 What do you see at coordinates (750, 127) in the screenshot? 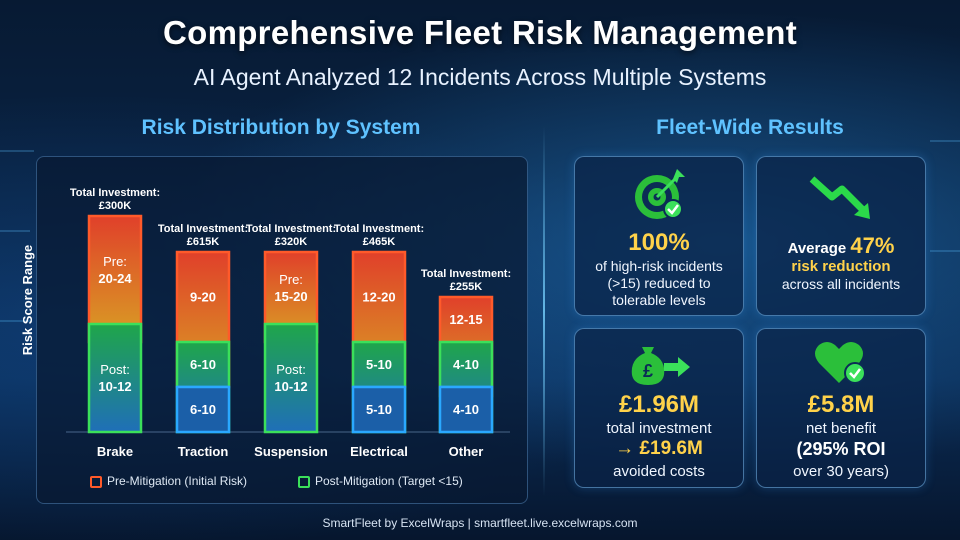
I see `results-heading: Fleet-Wide Results` at bounding box center [750, 127].